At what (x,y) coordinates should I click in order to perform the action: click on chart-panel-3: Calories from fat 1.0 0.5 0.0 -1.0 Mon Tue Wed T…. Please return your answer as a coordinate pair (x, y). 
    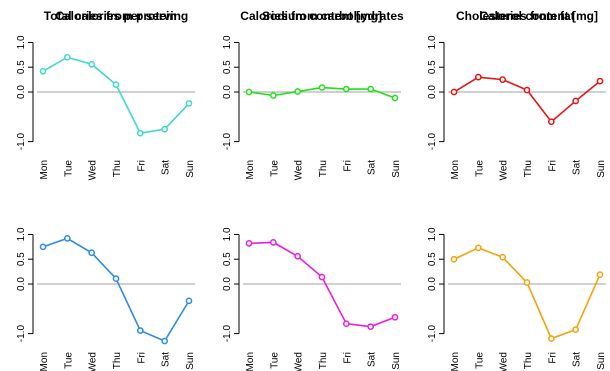
    Looking at the image, I should click on (517, 94).